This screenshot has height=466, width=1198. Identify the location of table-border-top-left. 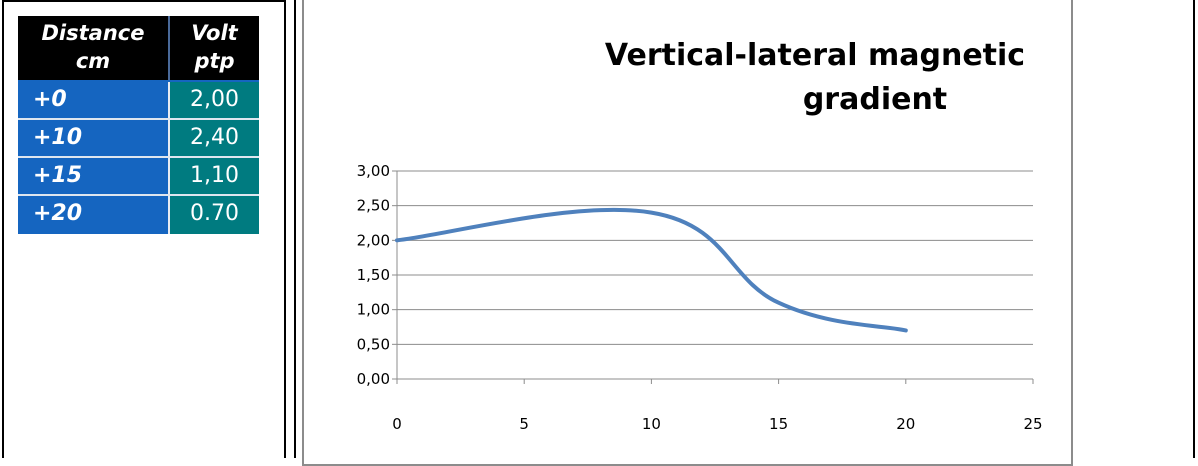
(144, 1).